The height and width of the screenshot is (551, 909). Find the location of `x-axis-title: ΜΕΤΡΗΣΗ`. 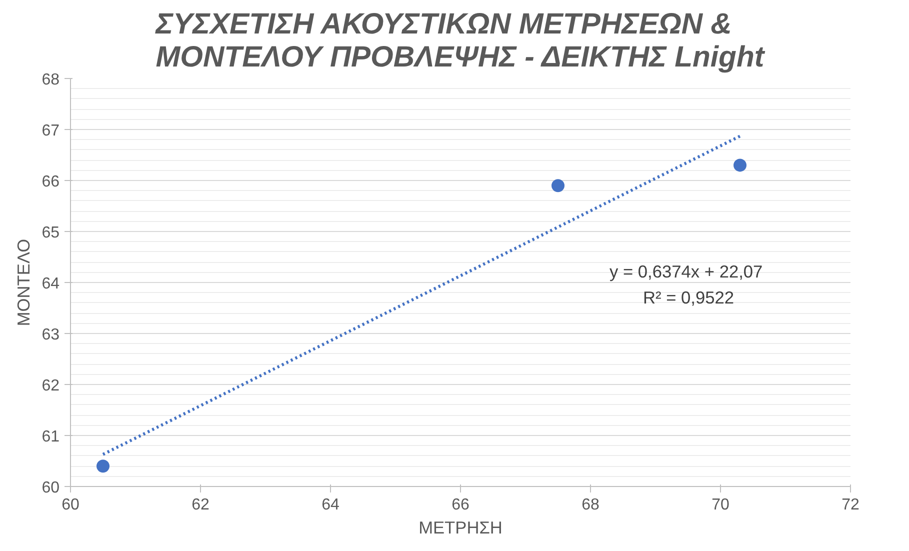

x-axis-title: ΜΕΤΡΗΣΗ is located at coordinates (460, 528).